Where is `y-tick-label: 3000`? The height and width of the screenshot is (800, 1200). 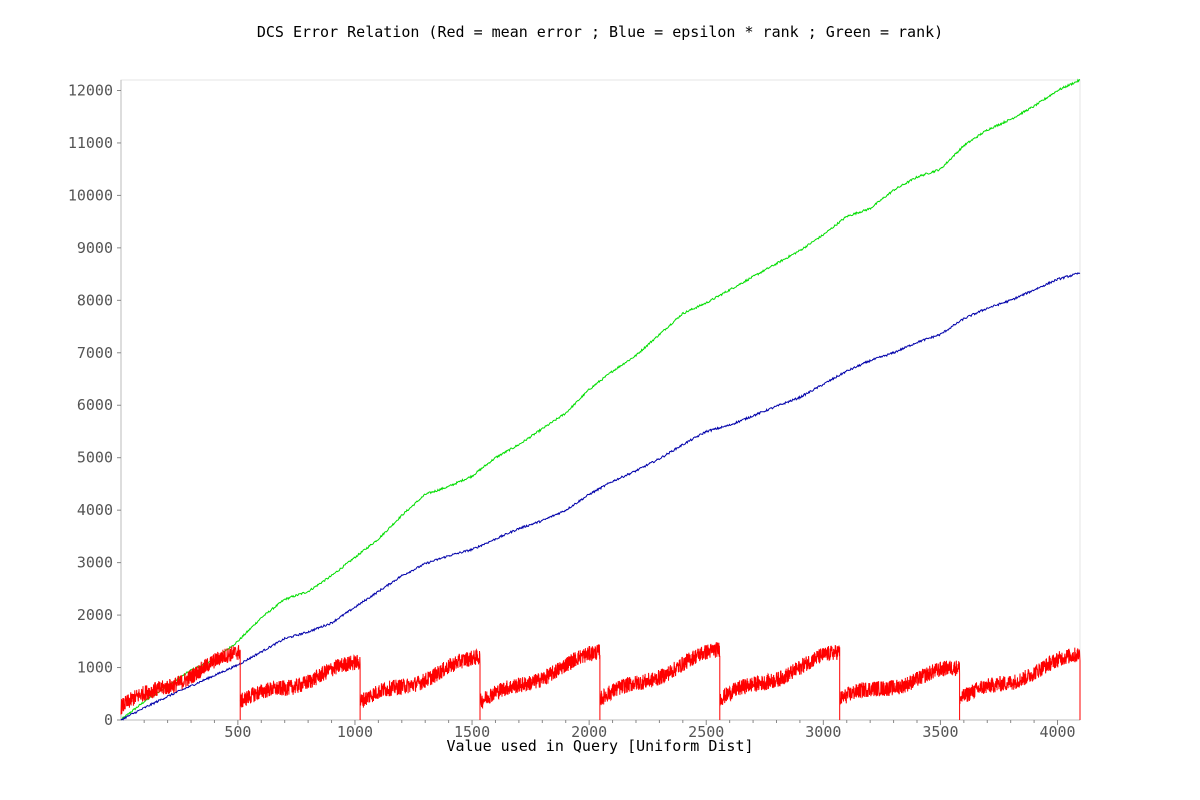
y-tick-label: 3000 is located at coordinates (95, 563).